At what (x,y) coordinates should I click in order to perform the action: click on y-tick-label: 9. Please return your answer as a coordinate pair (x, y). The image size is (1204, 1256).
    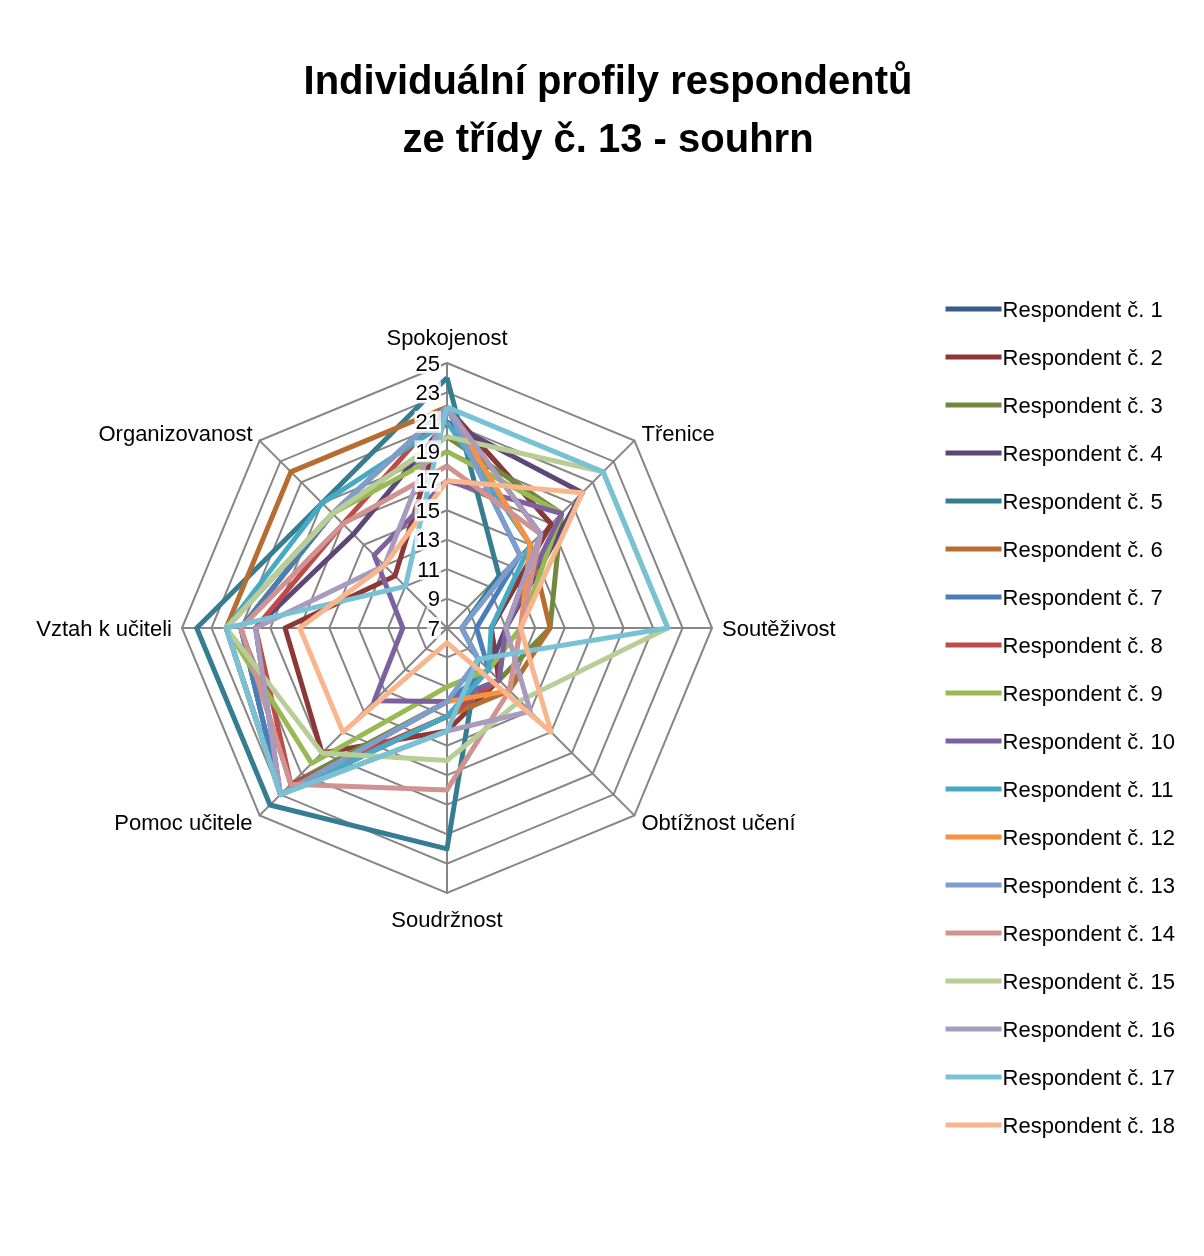
    Looking at the image, I should click on (433, 599).